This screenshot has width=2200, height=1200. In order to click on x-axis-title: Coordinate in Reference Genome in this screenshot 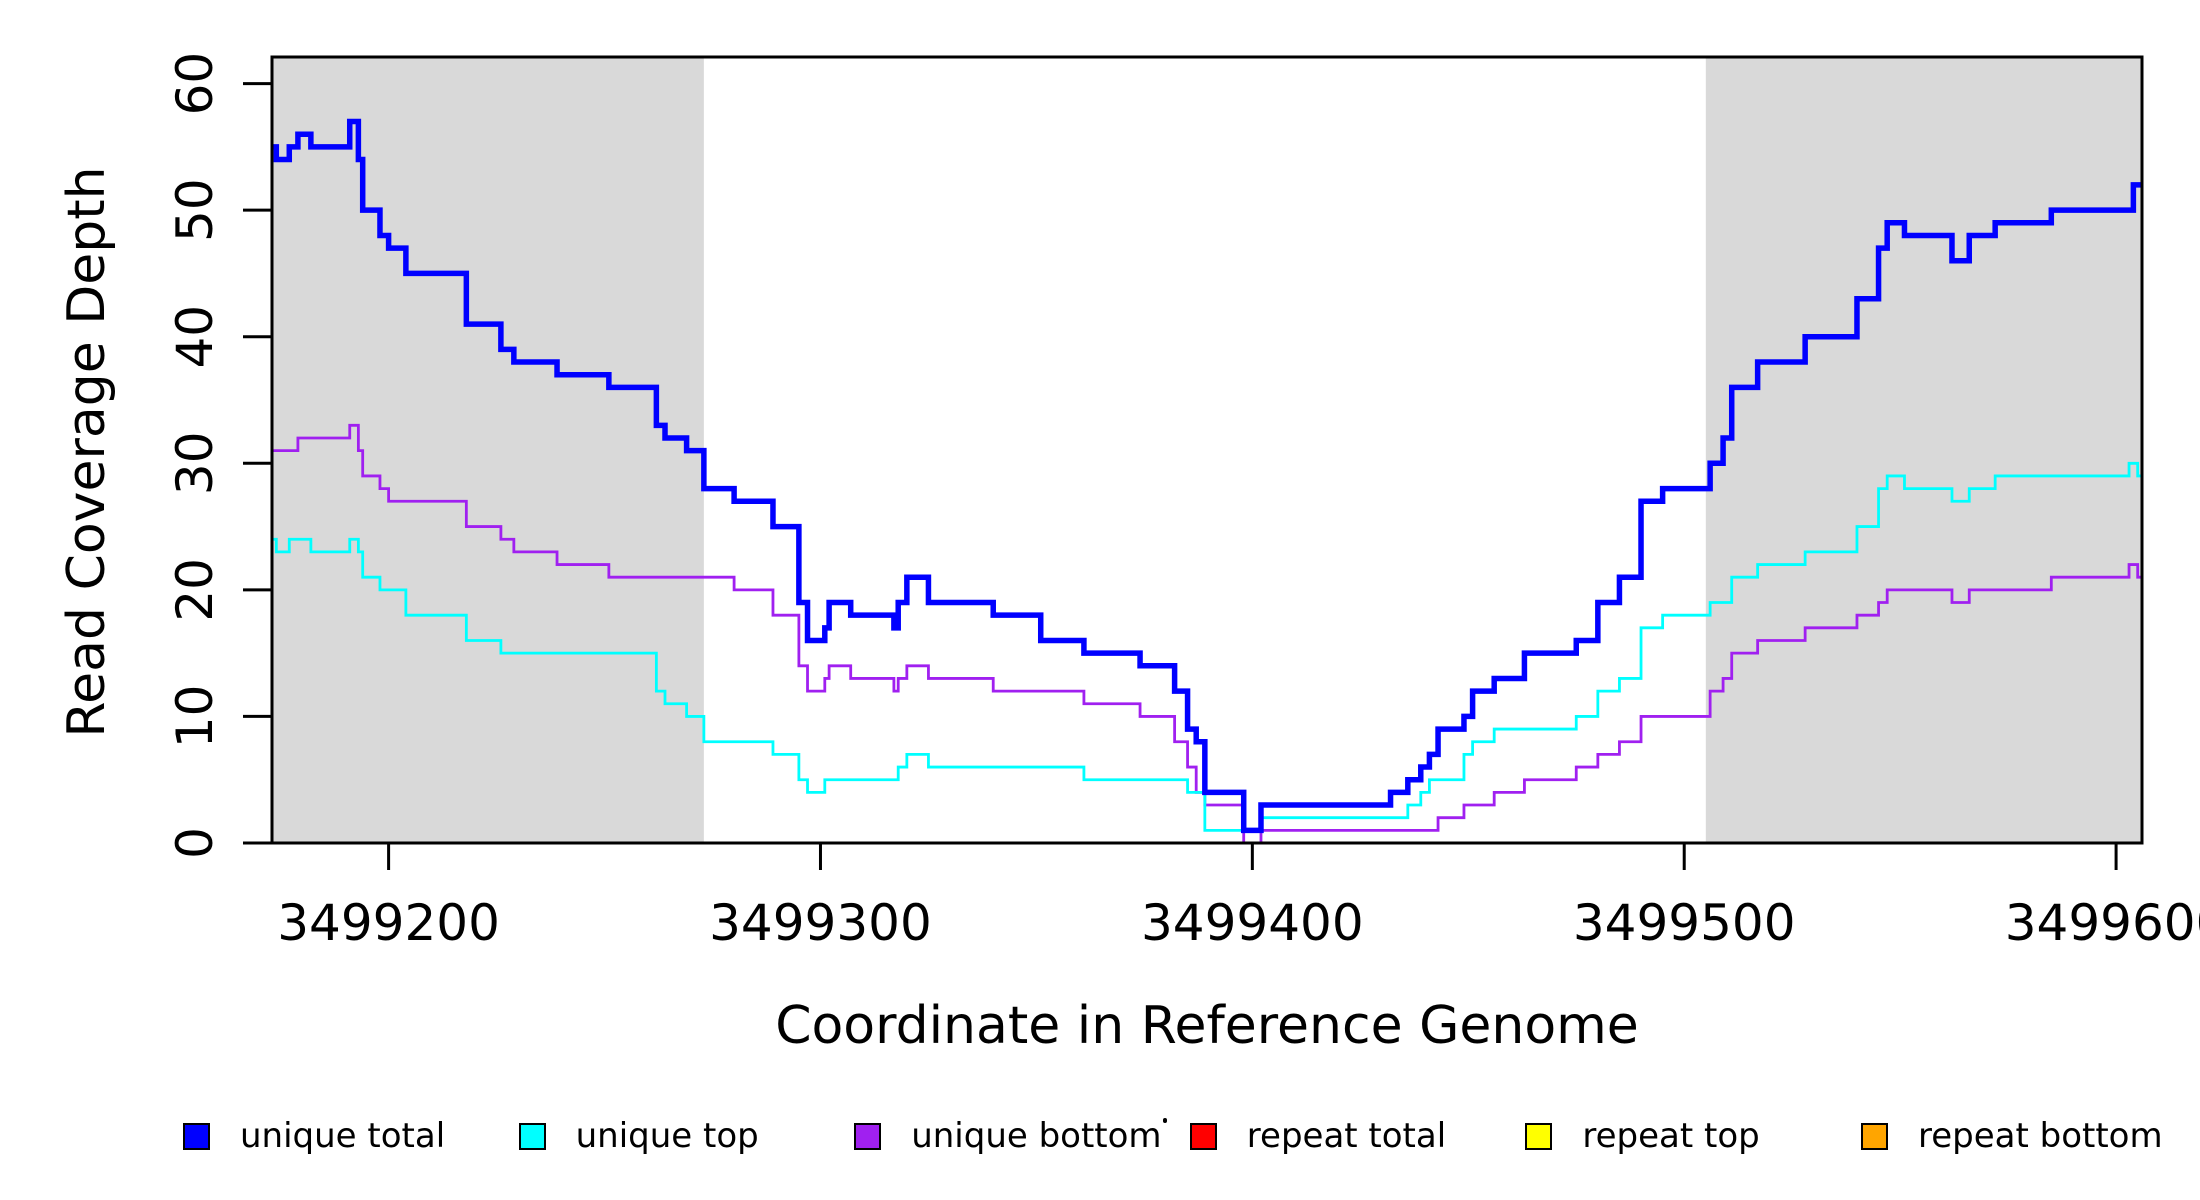, I will do `click(1207, 1026)`.